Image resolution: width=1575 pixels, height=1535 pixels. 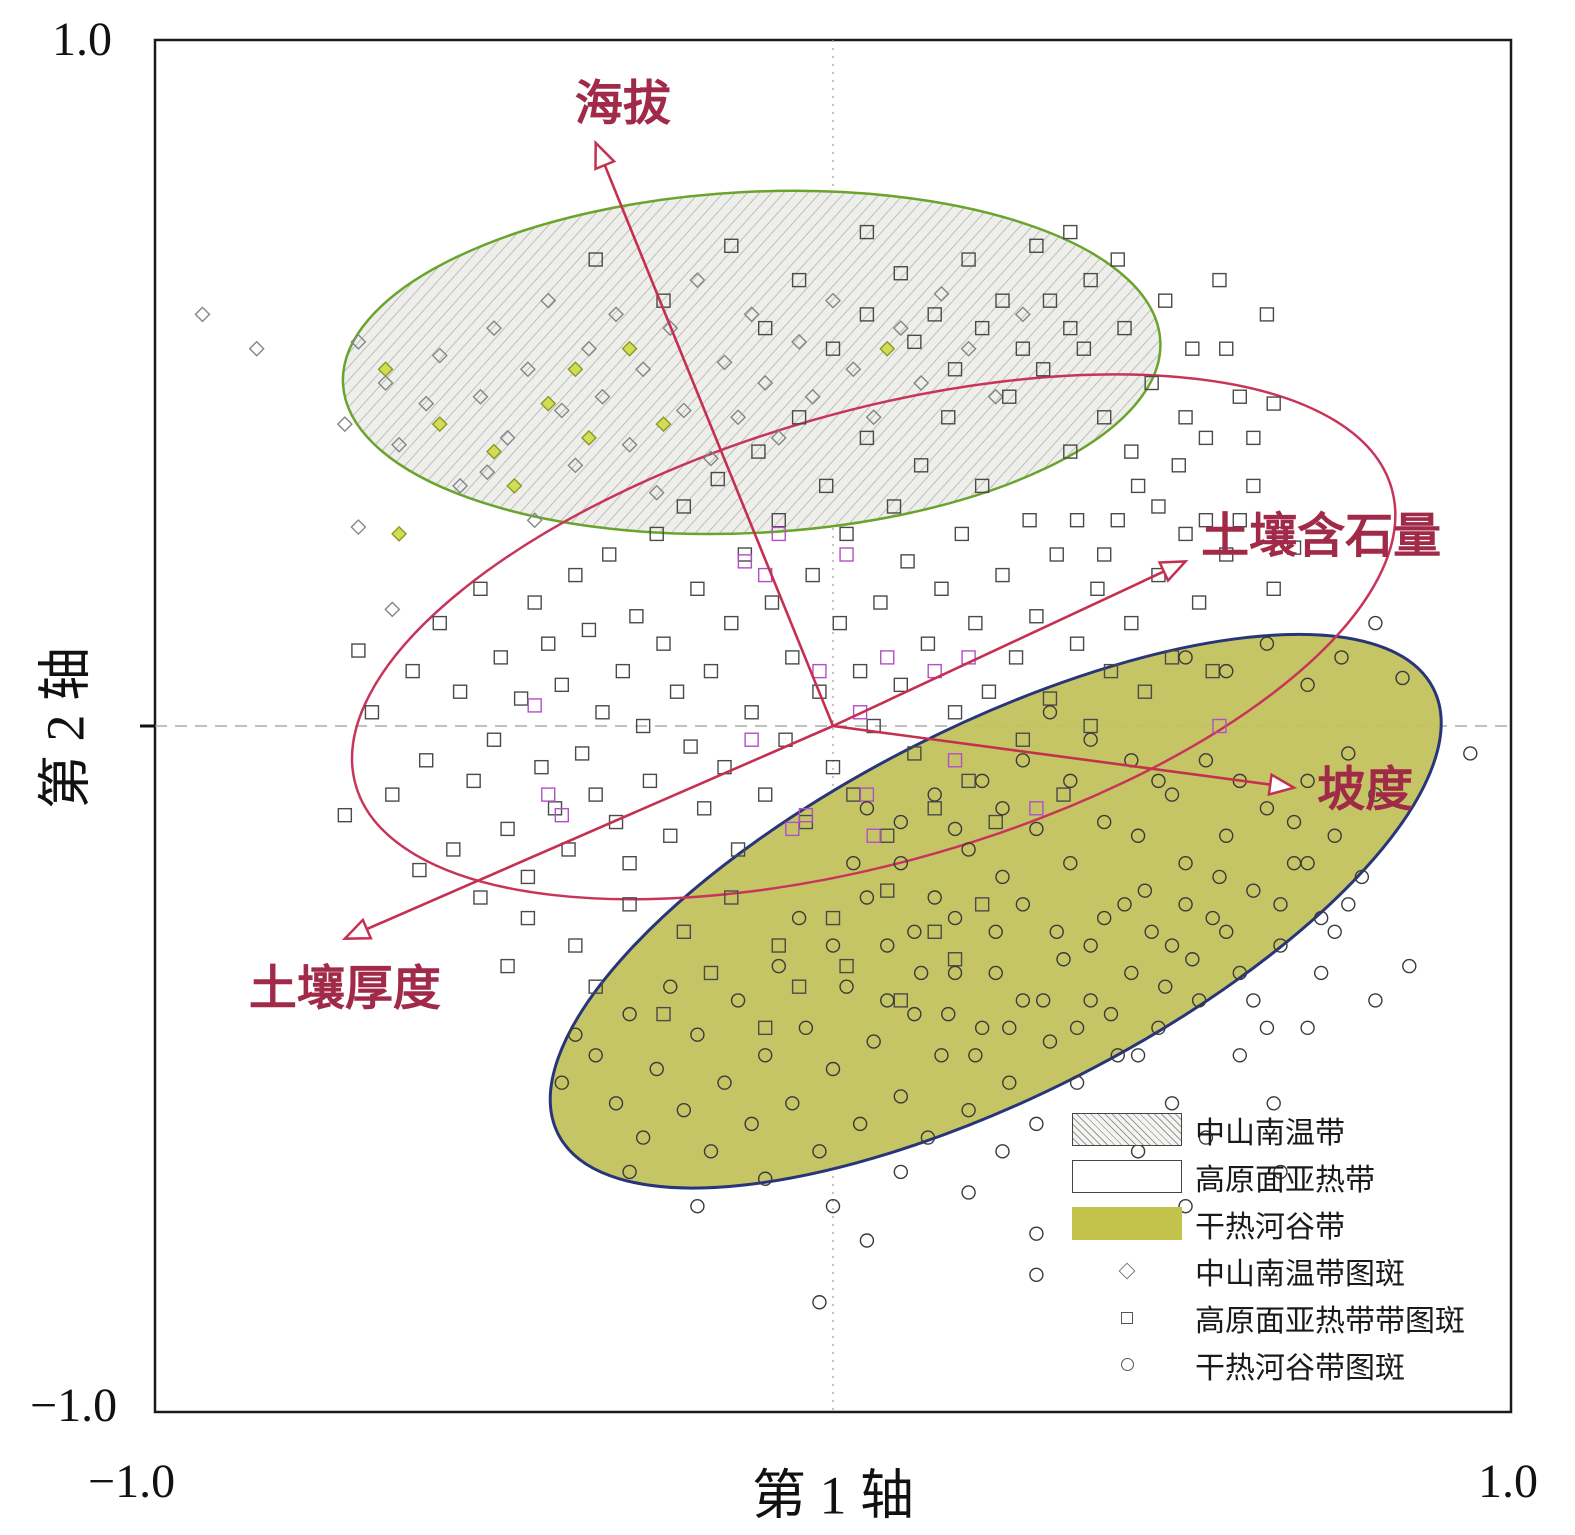 What do you see at coordinates (1365, 790) in the screenshot?
I see `vector-label-2: 坡度` at bounding box center [1365, 790].